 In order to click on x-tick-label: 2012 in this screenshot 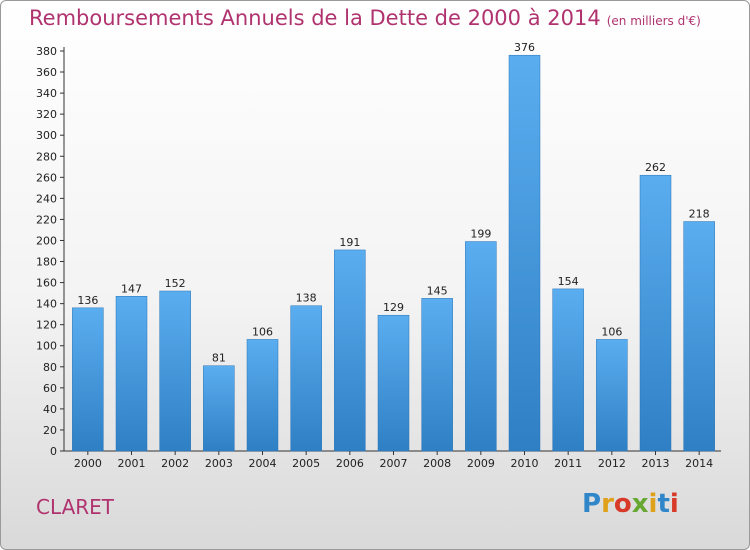, I will do `click(612, 463)`.